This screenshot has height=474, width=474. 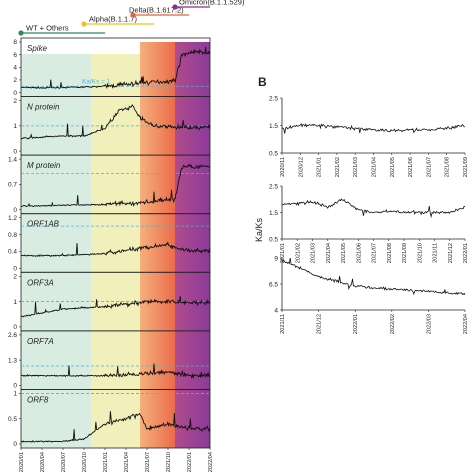 I want to click on gene-label: Spike, so click(x=37, y=48).